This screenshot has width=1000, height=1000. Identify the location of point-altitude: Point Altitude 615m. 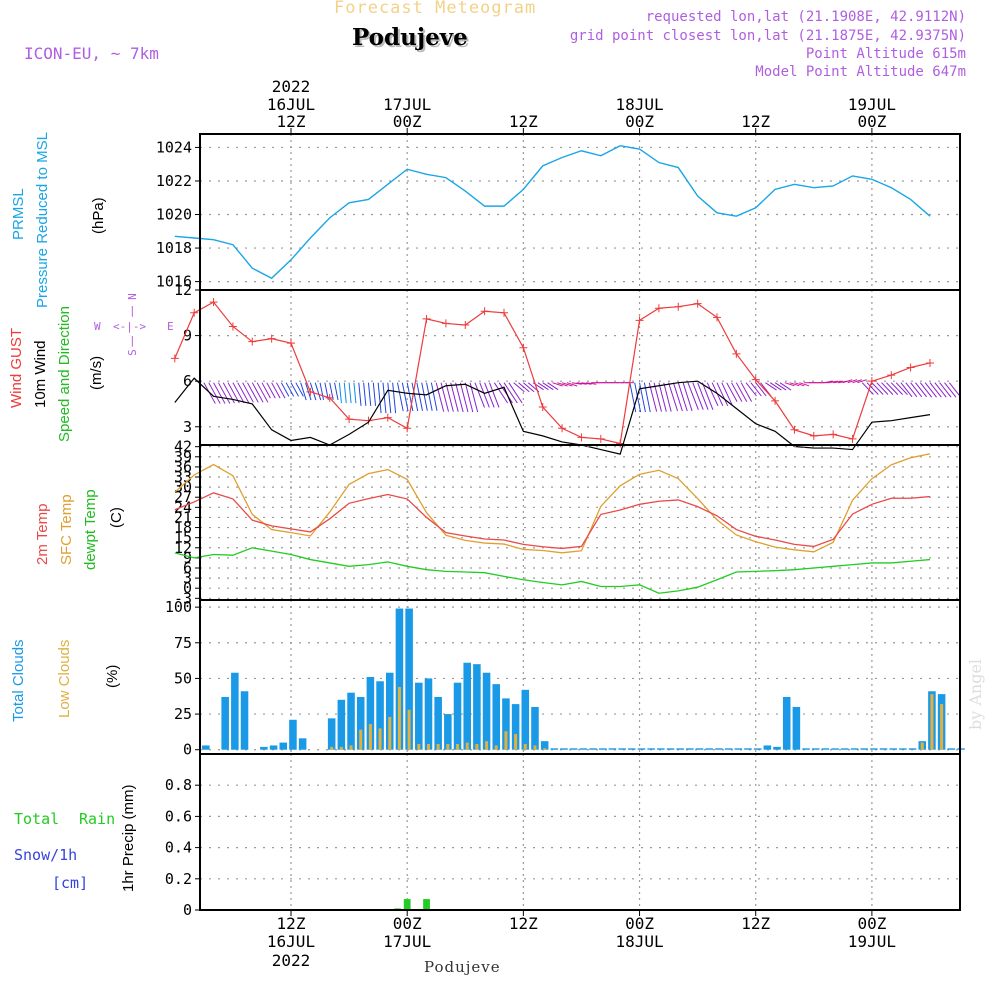
(885, 54).